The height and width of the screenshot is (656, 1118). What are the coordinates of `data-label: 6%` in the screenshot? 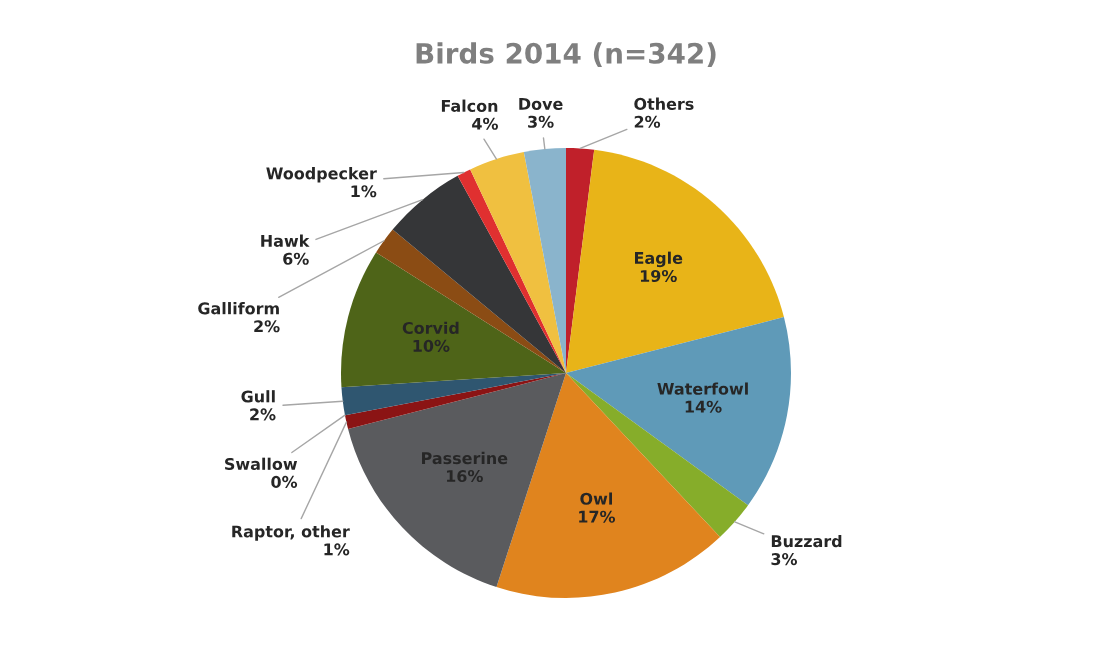 It's located at (296, 258).